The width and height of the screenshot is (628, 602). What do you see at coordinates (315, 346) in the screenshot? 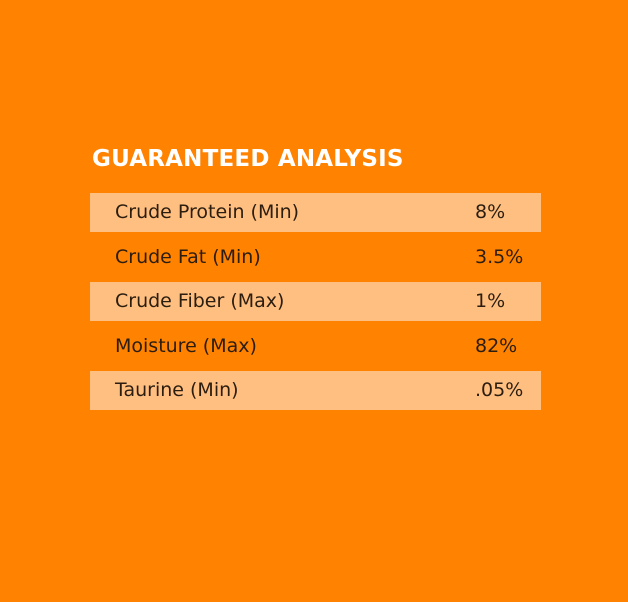
I see `table-row: Moisture (Max) 82%` at bounding box center [315, 346].